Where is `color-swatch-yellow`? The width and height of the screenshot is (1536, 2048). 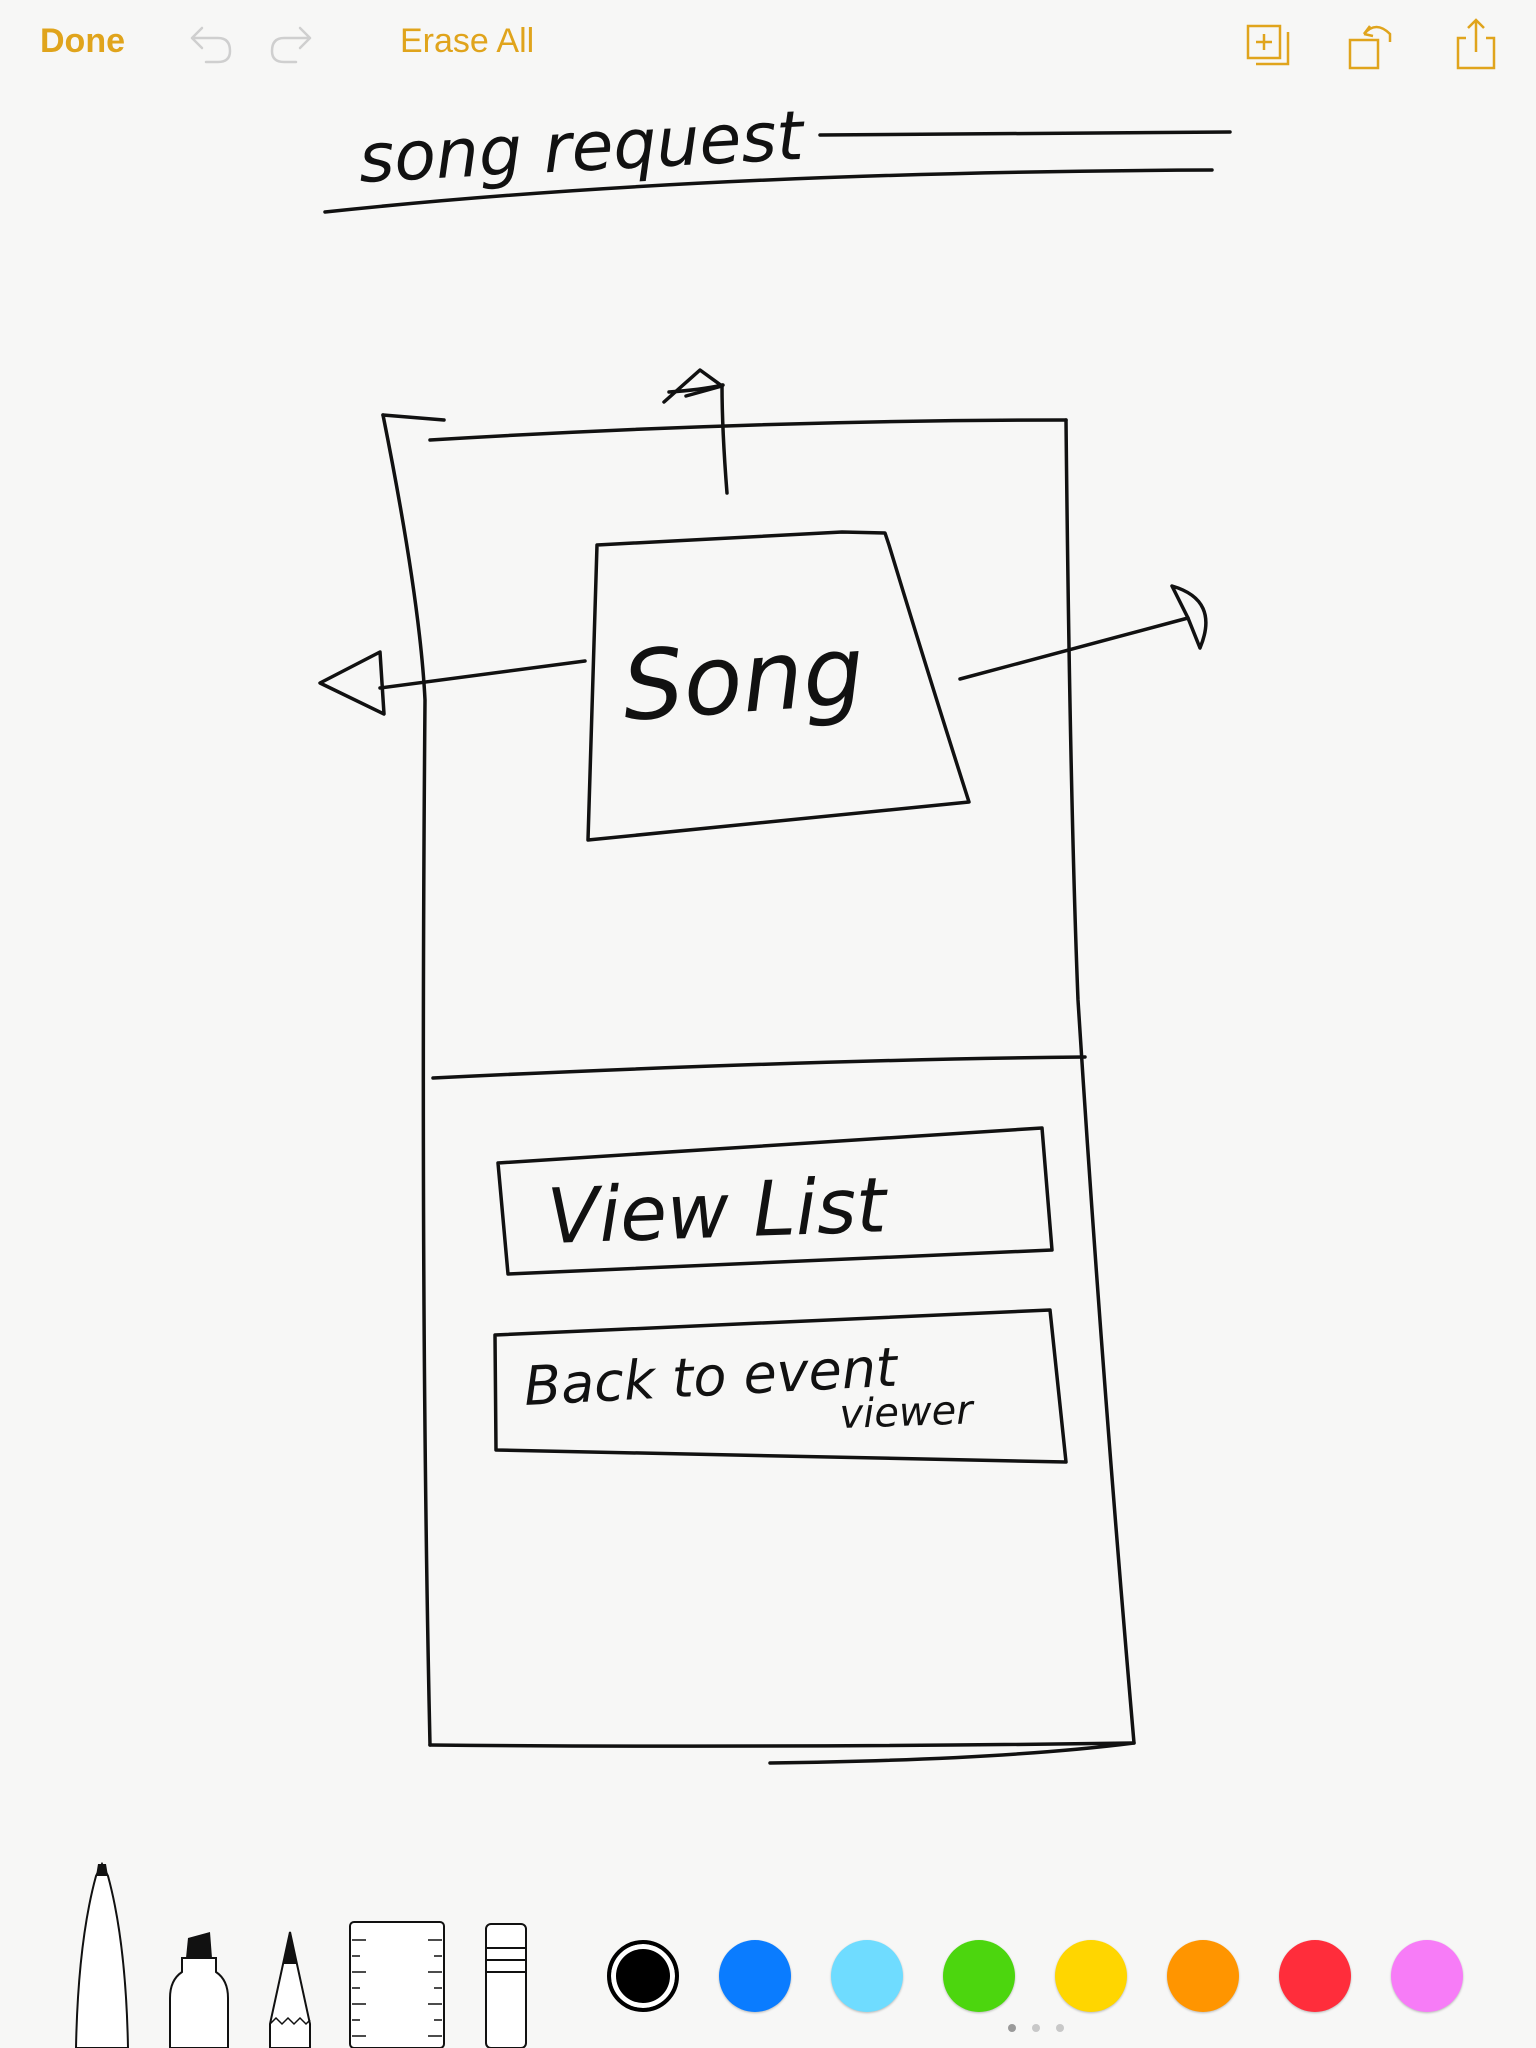
color-swatch-yellow is located at coordinates (1091, 1976).